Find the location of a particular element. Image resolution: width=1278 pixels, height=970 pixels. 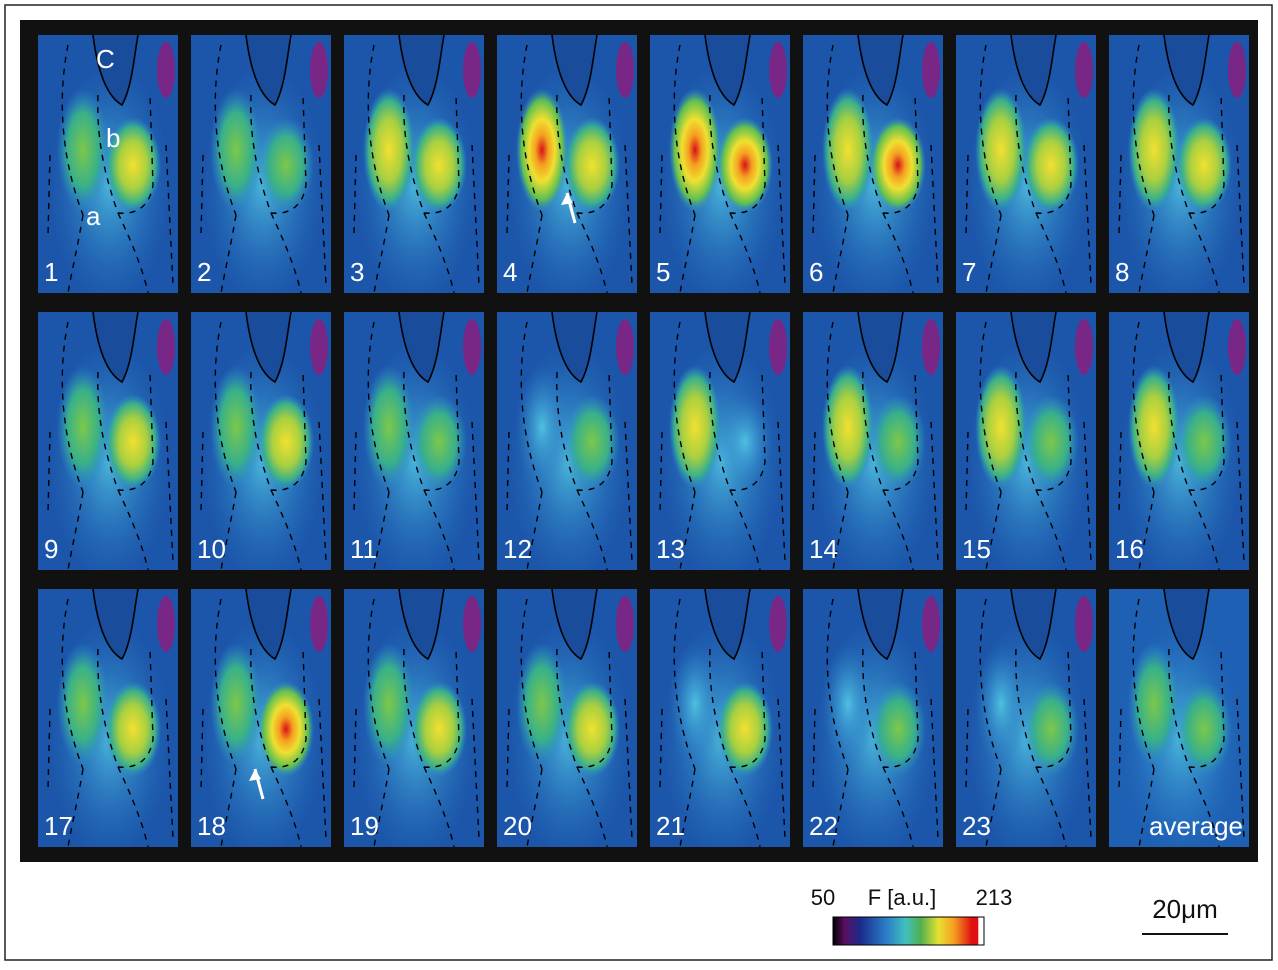

panel-label: 2 is located at coordinates (204, 272).